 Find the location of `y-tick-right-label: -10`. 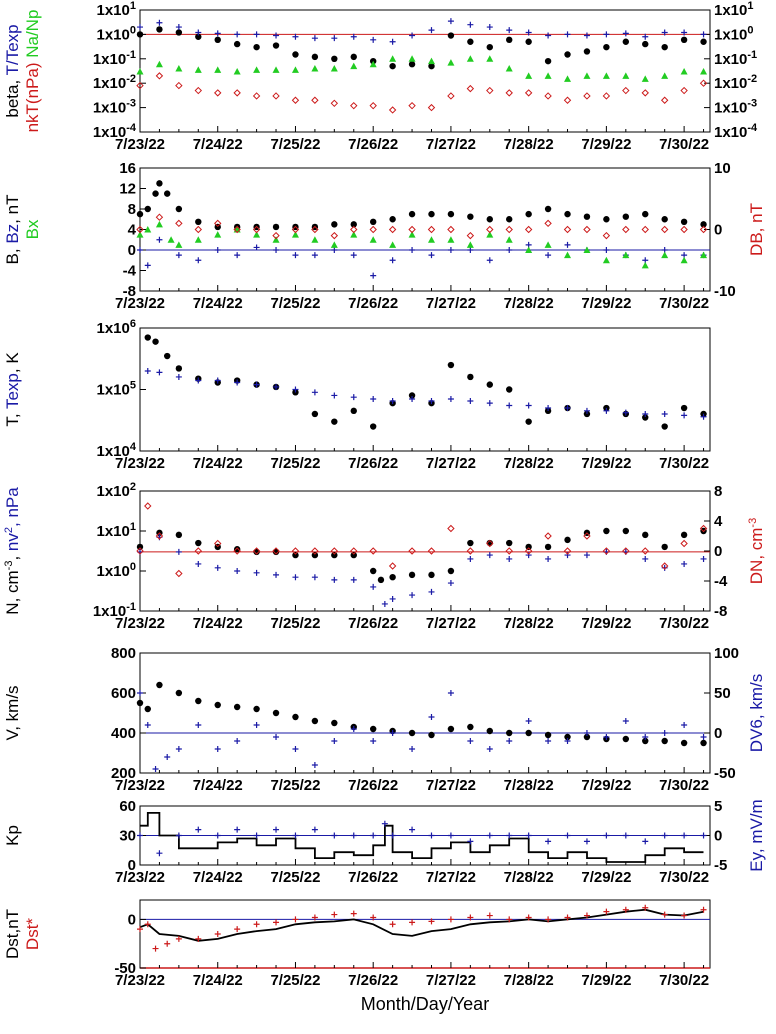

y-tick-right-label: -10 is located at coordinates (725, 291).